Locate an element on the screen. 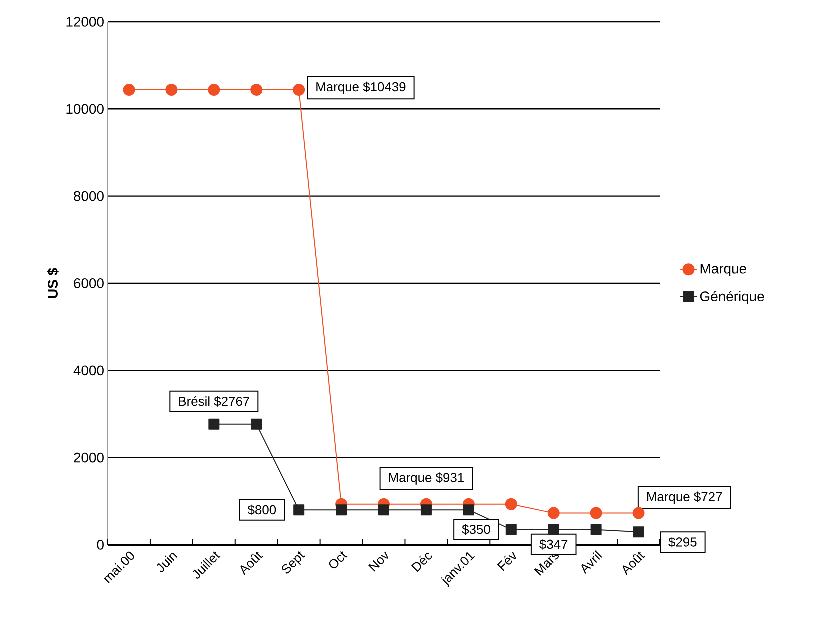 This screenshot has height=632, width=819. y-axis-title: US $ is located at coordinates (53, 283).